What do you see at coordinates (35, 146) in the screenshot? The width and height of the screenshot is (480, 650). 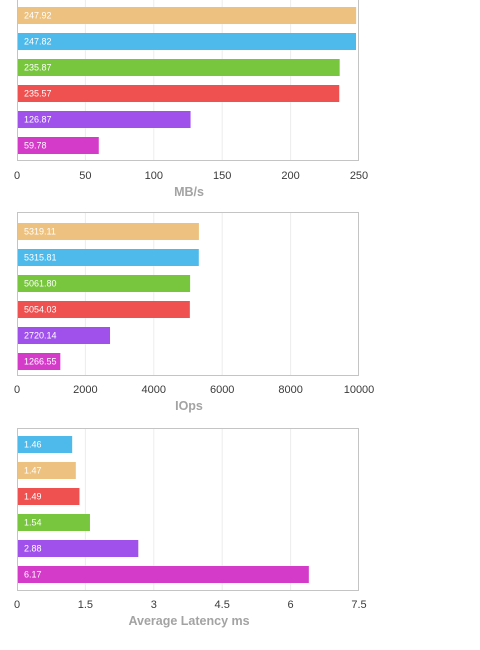 I see `bar-label: 59.78` at bounding box center [35, 146].